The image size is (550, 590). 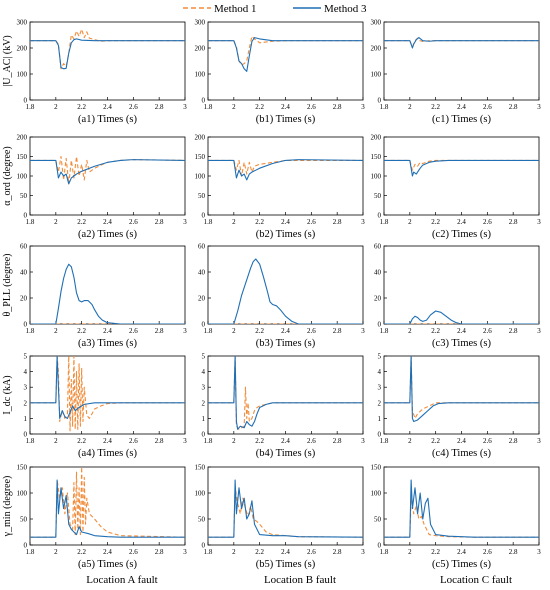 I want to click on column-label-b: Location B fault, so click(x=300, y=580).